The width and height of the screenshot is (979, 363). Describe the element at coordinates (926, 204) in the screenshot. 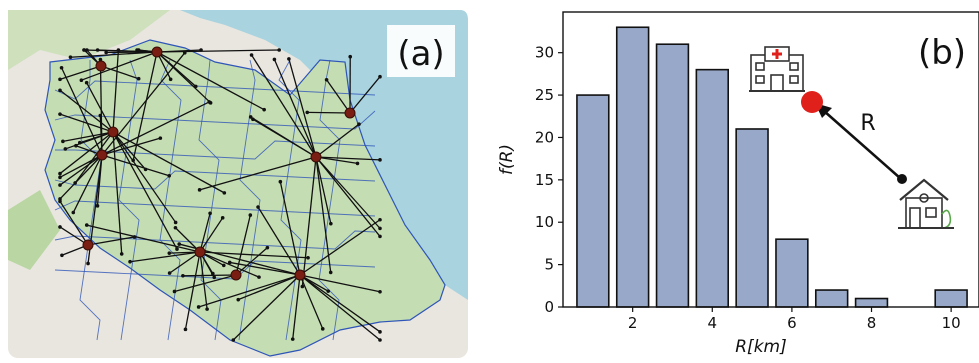

I see `house-icon` at that location.